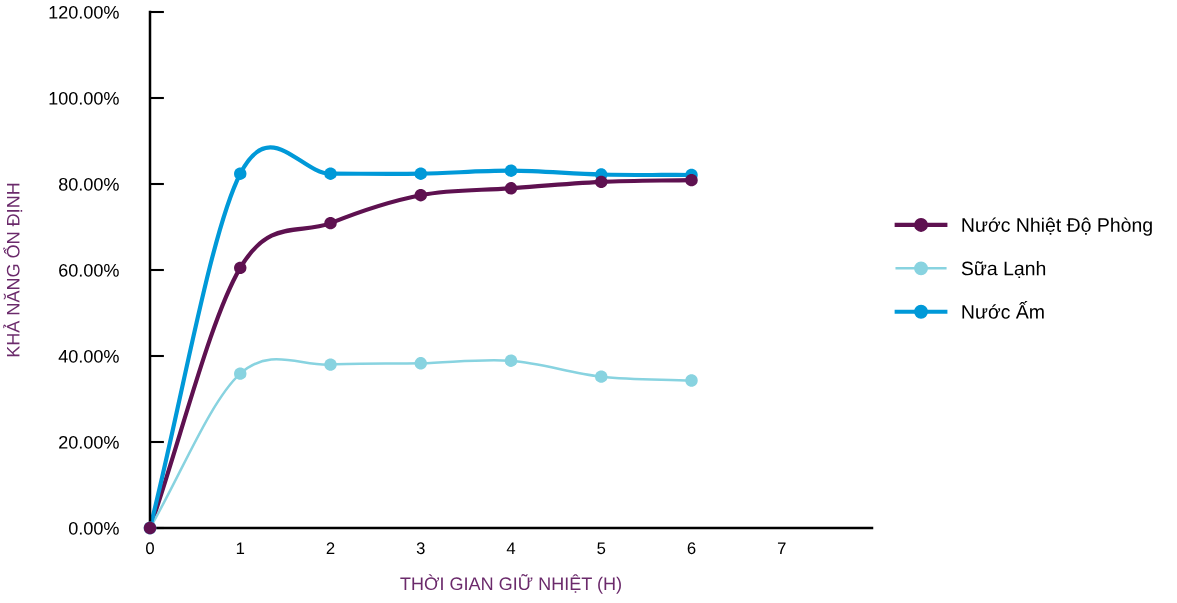 Image resolution: width=1177 pixels, height=603 pixels. I want to click on y-tick-label: 60.00%, so click(89, 270).